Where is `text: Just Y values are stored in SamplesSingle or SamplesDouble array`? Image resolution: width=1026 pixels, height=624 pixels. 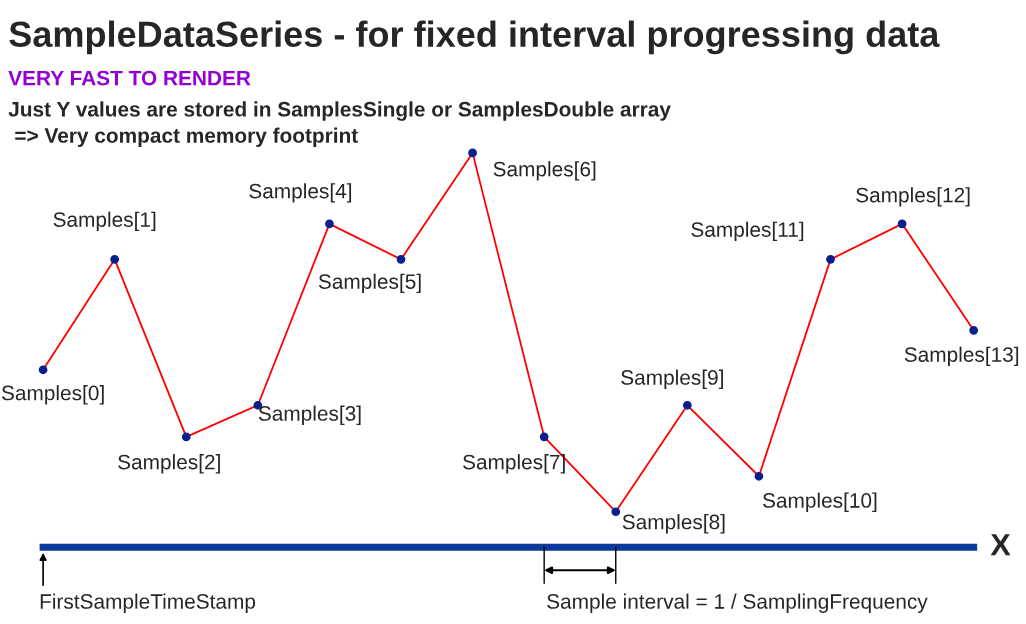
text: Just Y values are stored in SamplesSingle or SamplesDouble array is located at coordinates (339, 111).